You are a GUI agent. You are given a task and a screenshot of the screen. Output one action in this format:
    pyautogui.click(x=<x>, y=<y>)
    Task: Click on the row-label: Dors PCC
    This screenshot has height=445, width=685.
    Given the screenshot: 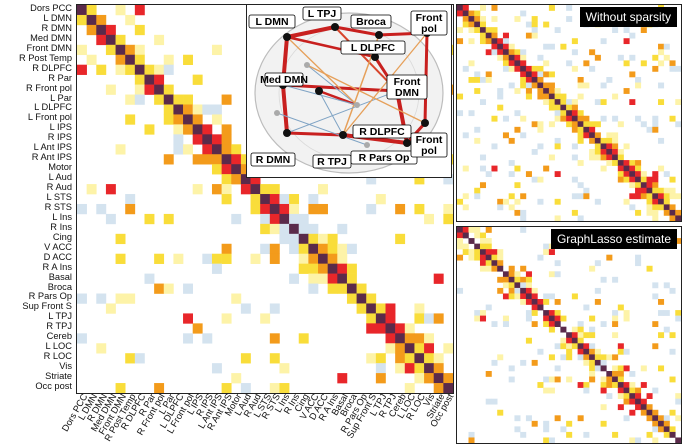 What is the action you would take?
    pyautogui.click(x=51, y=7)
    